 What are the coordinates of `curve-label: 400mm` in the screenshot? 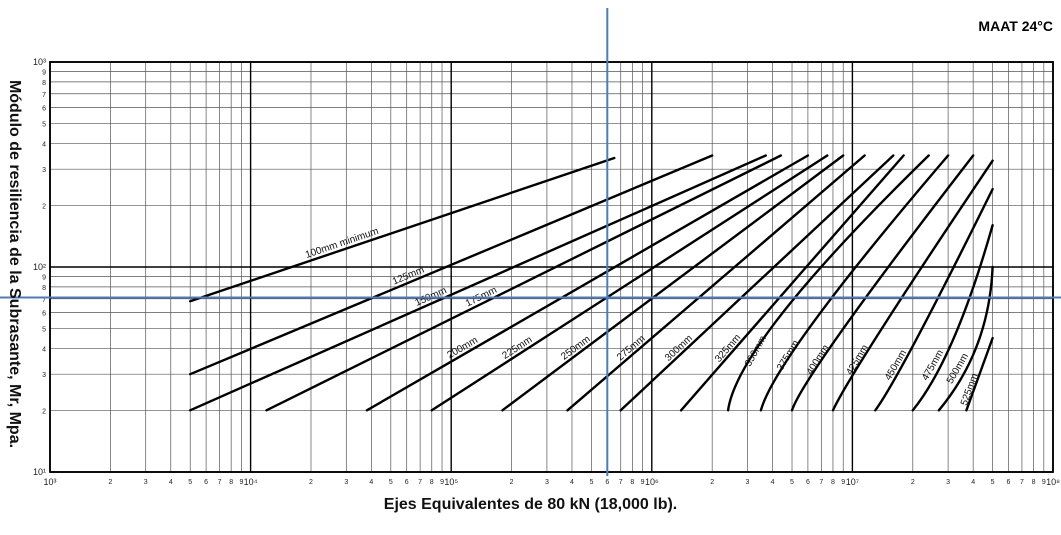 It's located at (818, 360).